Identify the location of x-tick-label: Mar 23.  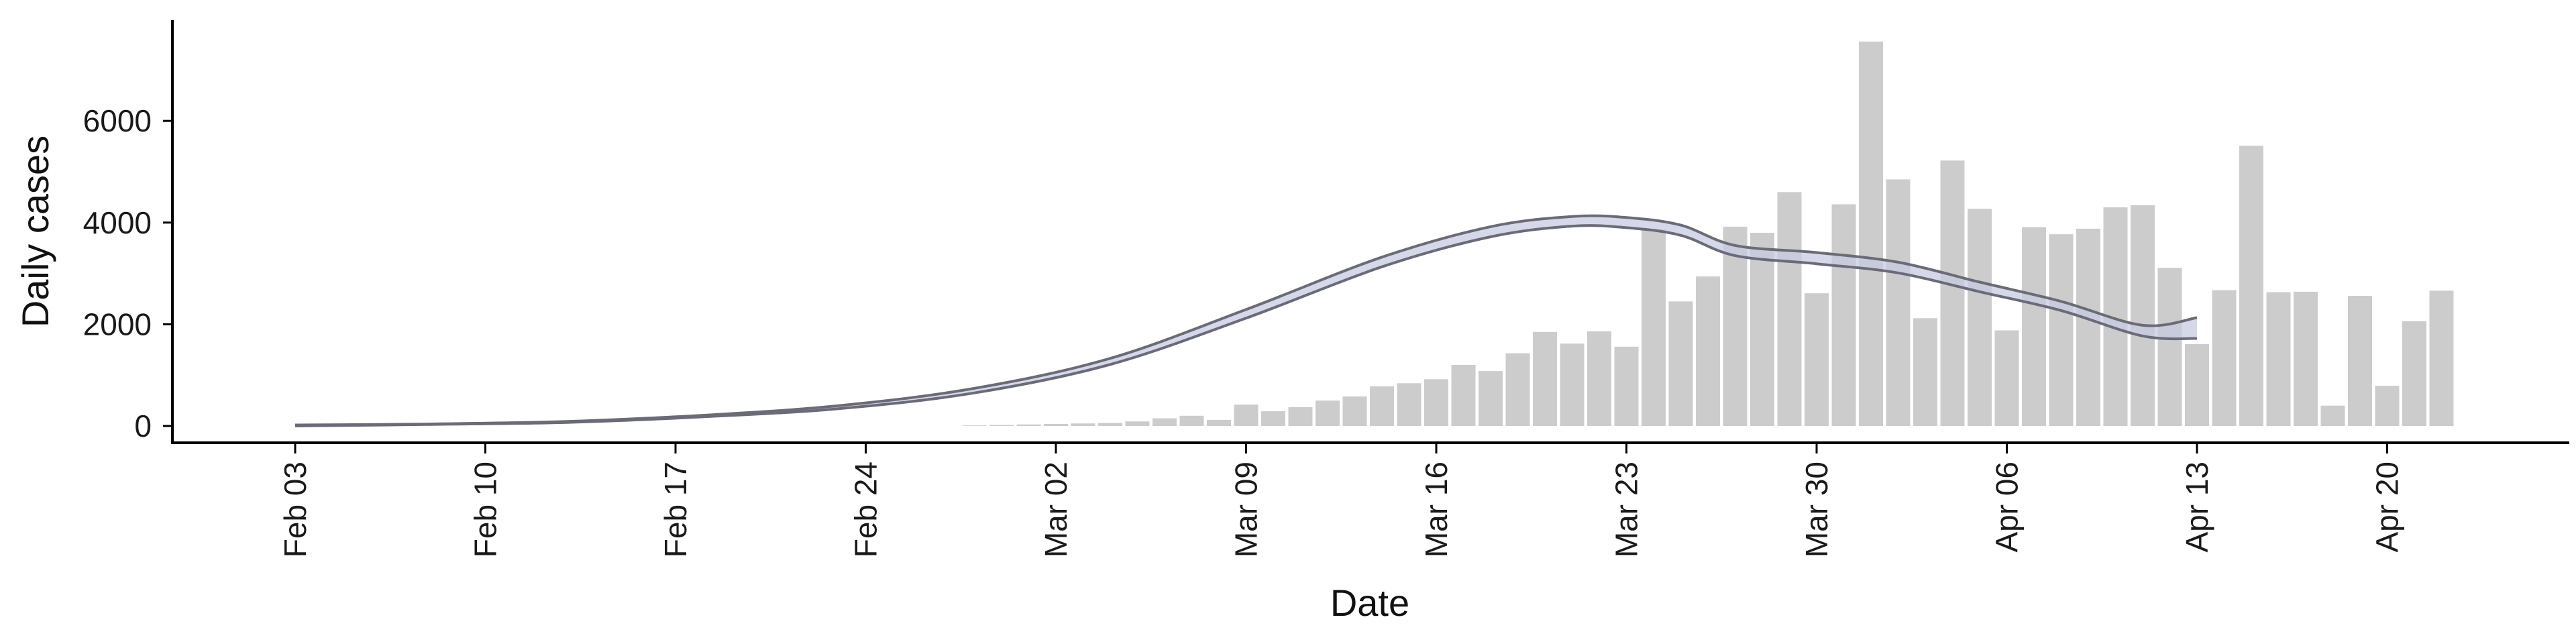
(1626, 509).